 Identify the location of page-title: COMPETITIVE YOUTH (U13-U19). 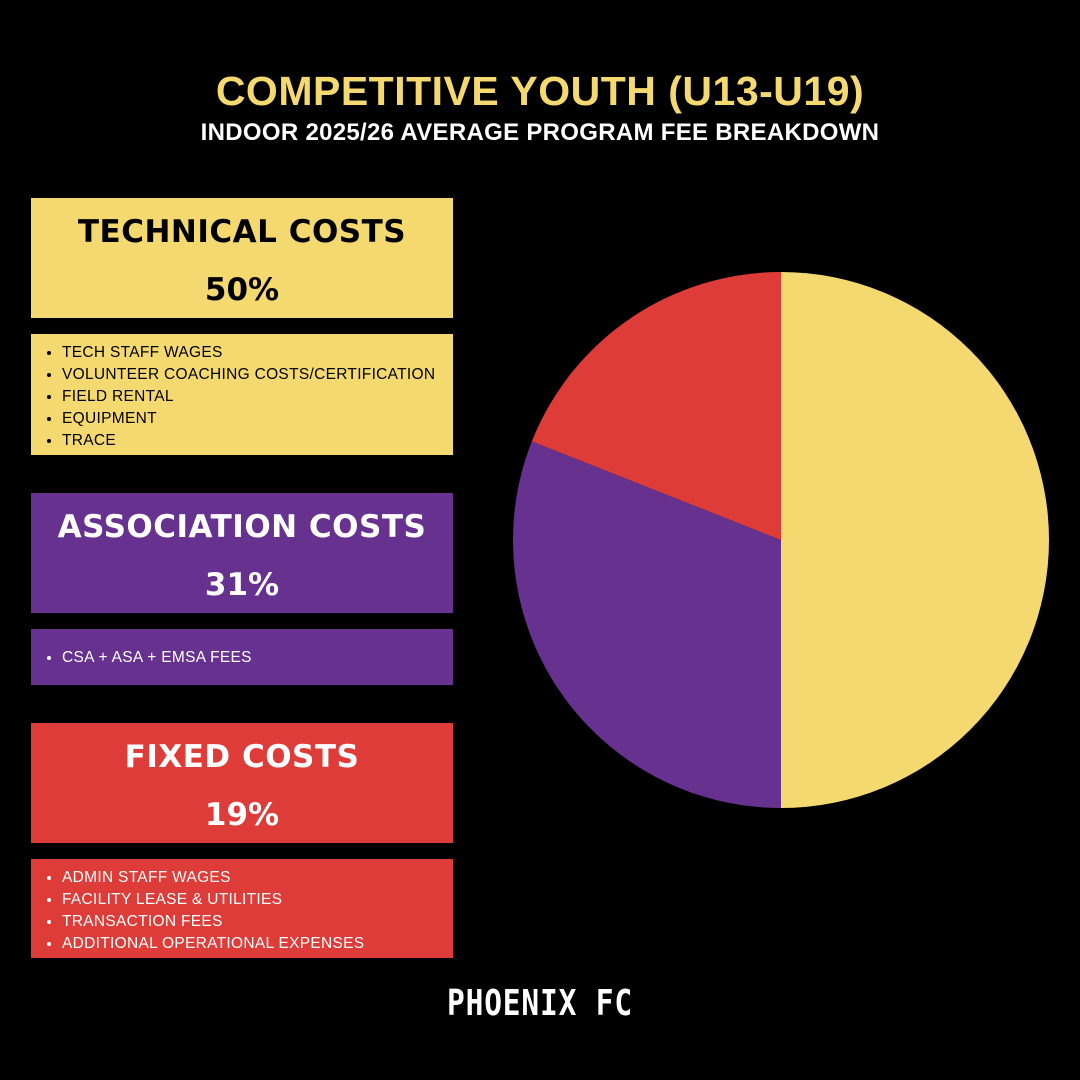
(540, 91).